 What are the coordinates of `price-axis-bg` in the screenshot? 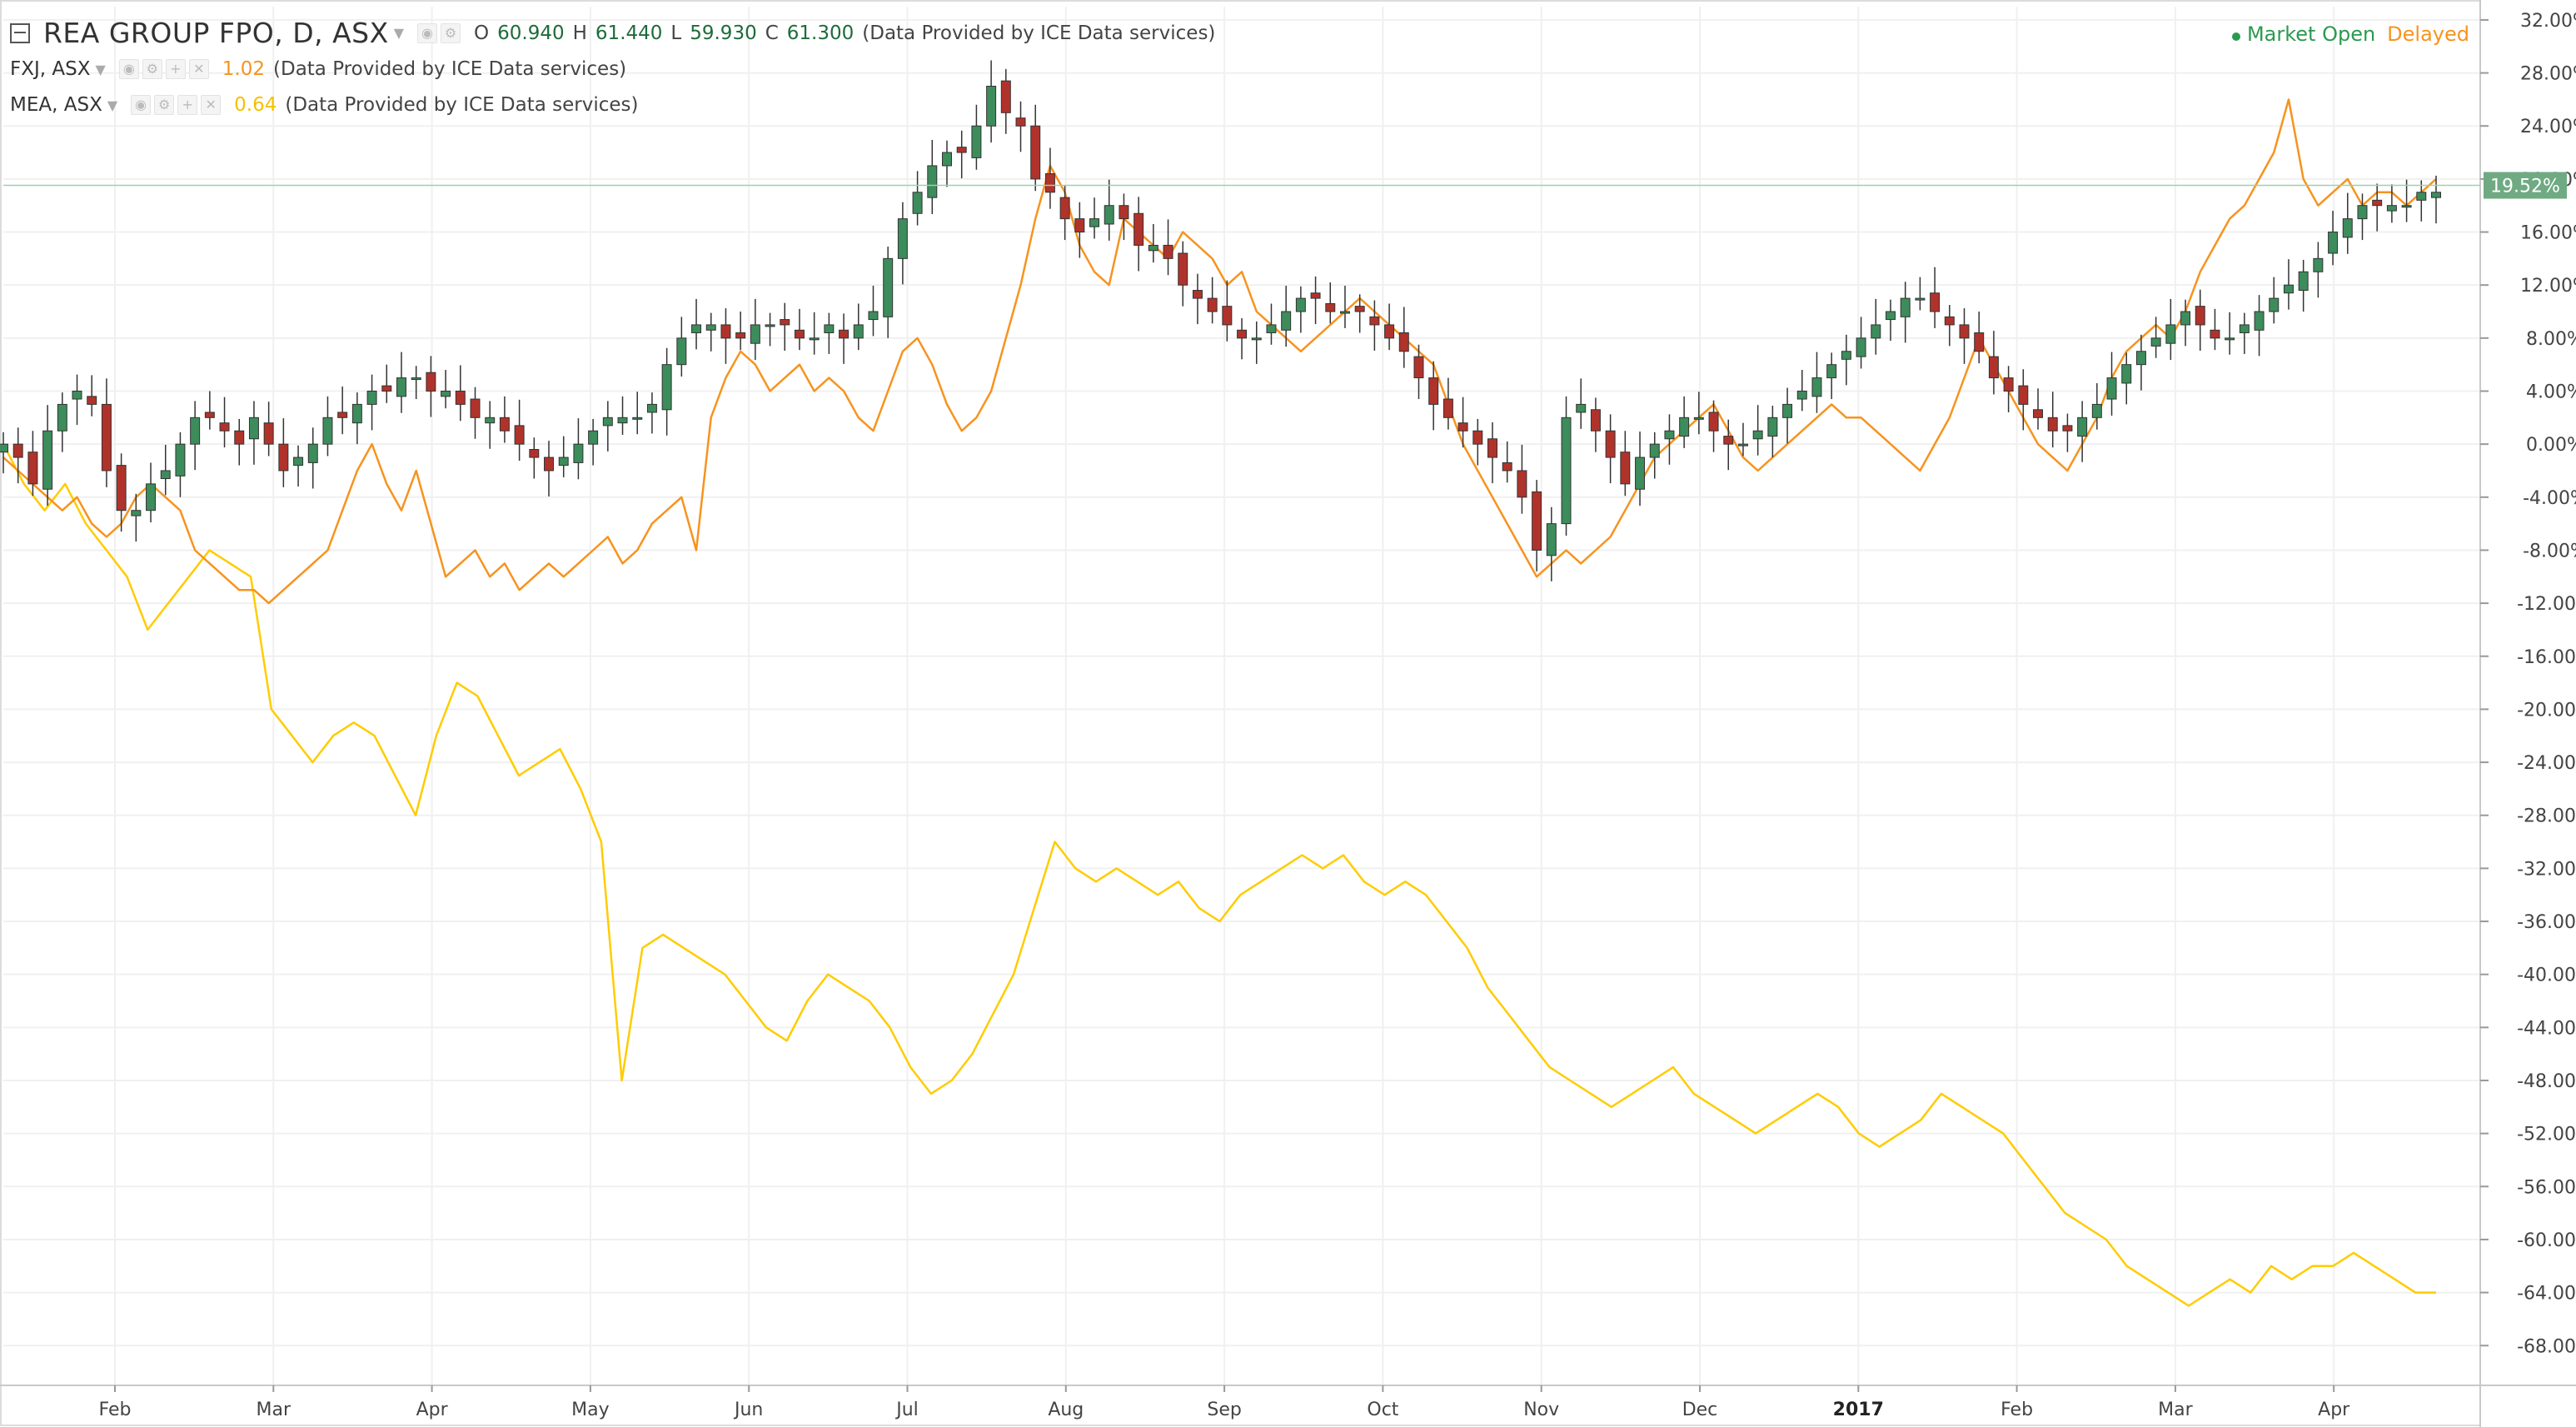 It's located at (2528, 713).